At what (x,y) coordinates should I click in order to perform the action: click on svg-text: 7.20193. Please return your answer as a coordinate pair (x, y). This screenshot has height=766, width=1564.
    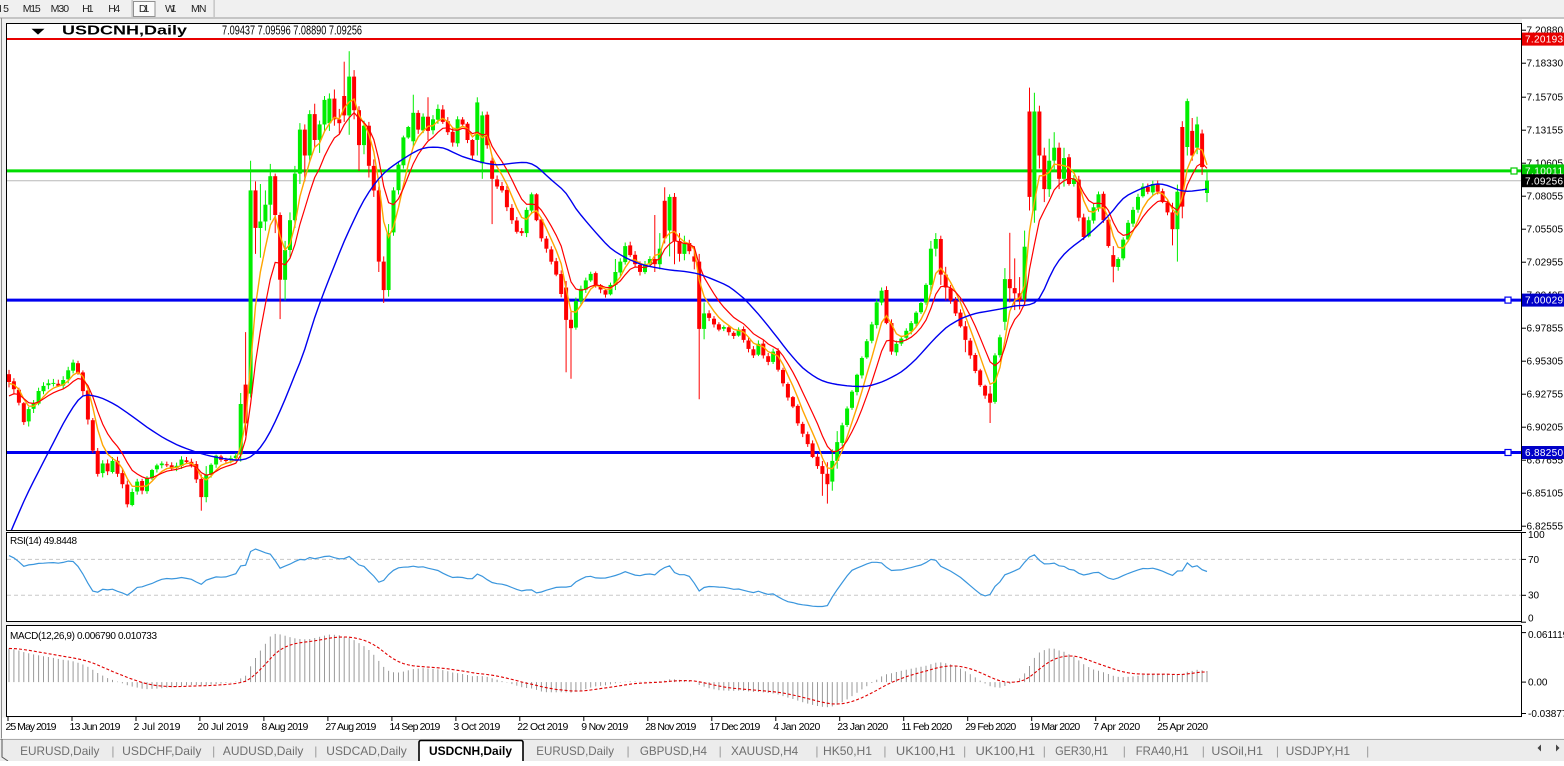
    Looking at the image, I should click on (1544, 40).